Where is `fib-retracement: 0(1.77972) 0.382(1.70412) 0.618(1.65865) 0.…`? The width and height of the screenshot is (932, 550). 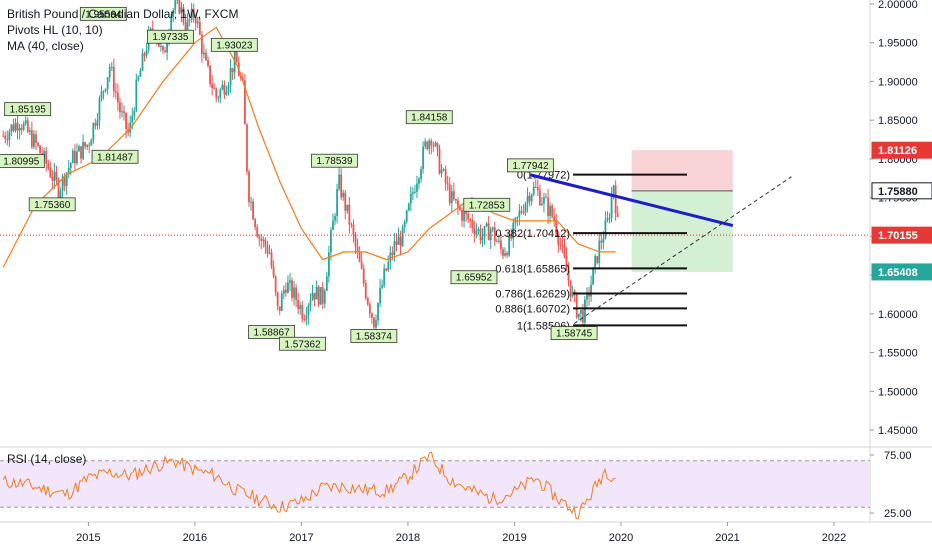
fib-retracement: 0(1.77972) 0.382(1.70412) 0.618(1.65865) 0.… is located at coordinates (591, 251).